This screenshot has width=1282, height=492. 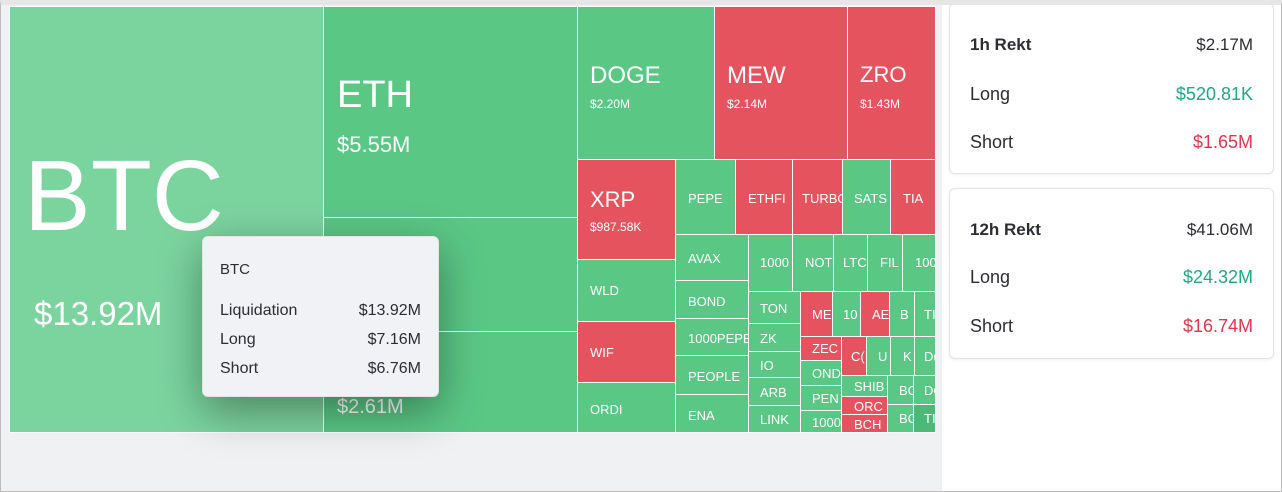 I want to click on tile-me: ME, so click(x=816, y=314).